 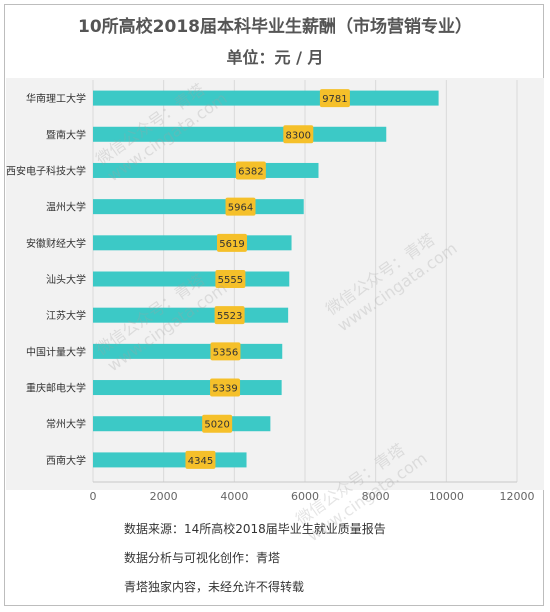 What do you see at coordinates (202, 558) in the screenshot?
I see `credit-note: 数据分析与可视化创作：青塔` at bounding box center [202, 558].